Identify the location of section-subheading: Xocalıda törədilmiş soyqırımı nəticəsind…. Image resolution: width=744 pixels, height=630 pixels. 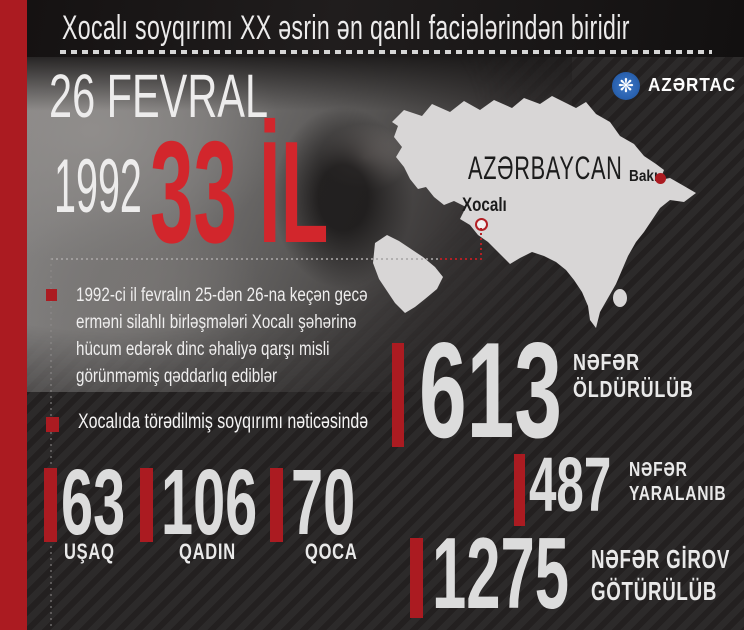
(223, 421).